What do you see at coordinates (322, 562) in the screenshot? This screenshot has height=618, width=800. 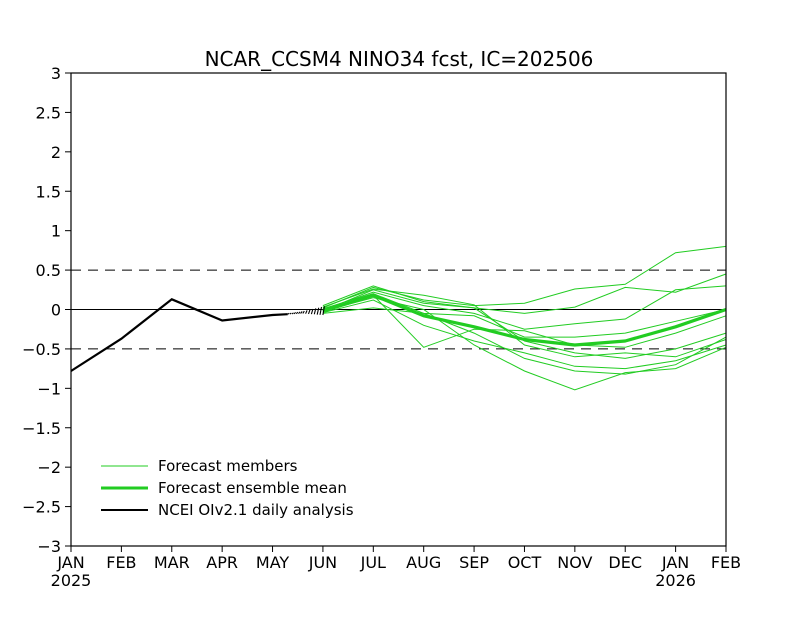 I see `x-tick-label: JUN` at bounding box center [322, 562].